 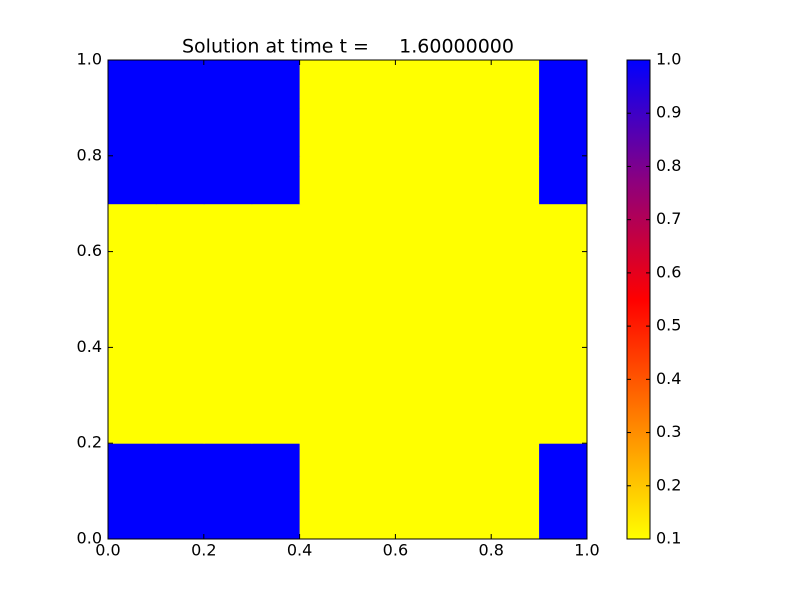 What do you see at coordinates (348, 47) in the screenshot?
I see `chart-title: Solution at time t = 1.60000000` at bounding box center [348, 47].